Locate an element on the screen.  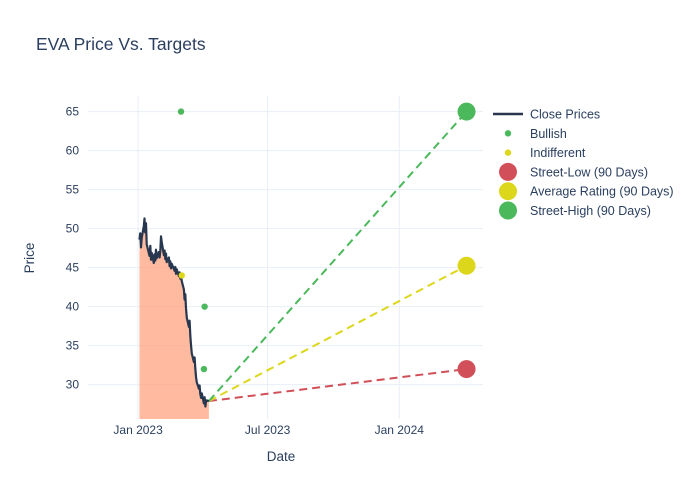
legend-label: Close Prices is located at coordinates (565, 115).